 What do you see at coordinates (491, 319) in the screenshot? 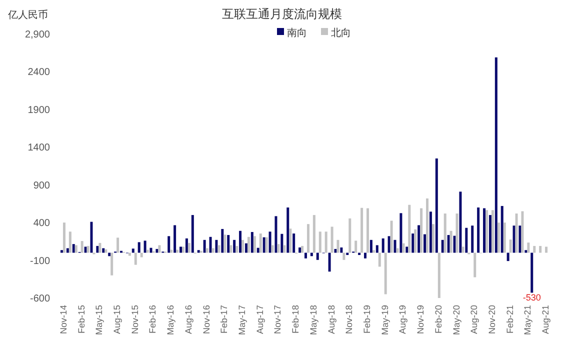
I see `x-tick-label: Nov-20` at bounding box center [491, 319].